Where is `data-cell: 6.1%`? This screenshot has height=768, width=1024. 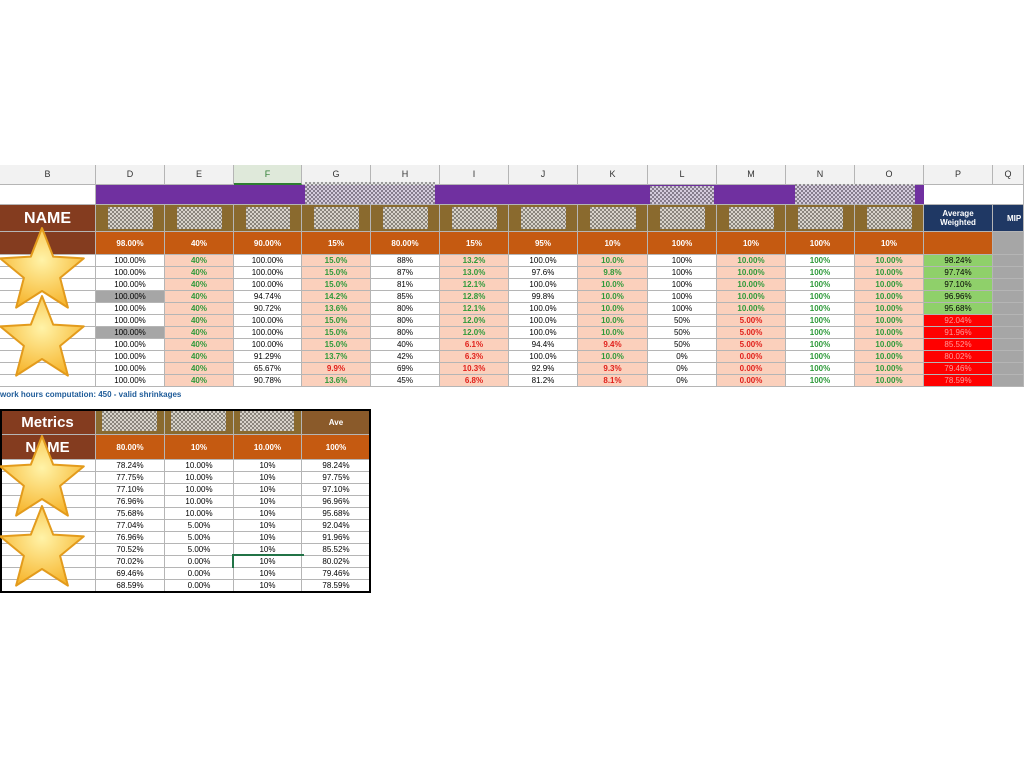
data-cell: 6.1% is located at coordinates (474, 345).